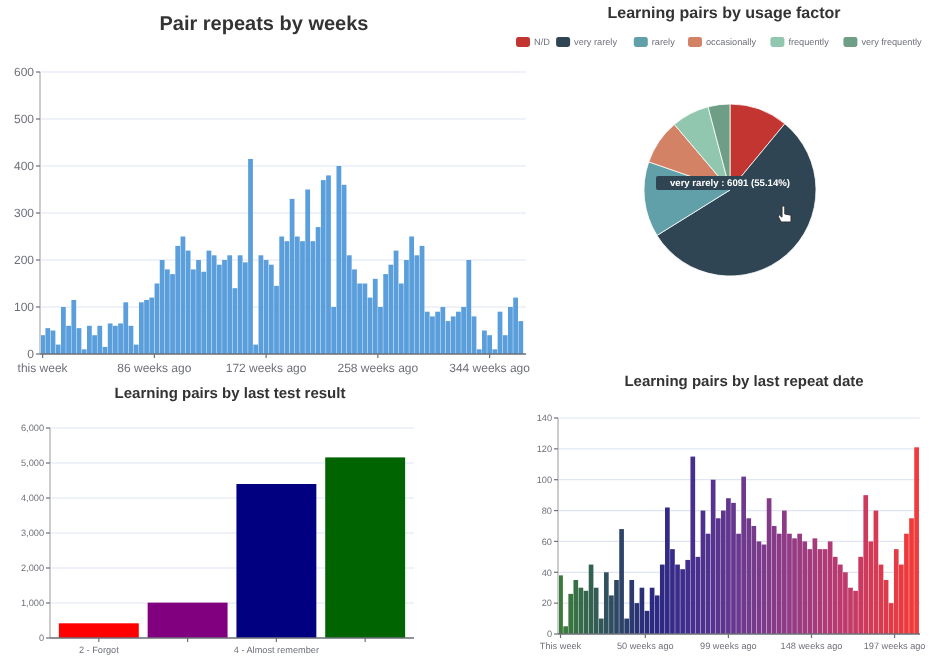  Describe the element at coordinates (724, 13) in the screenshot. I see `chart-title: Learning pairs by usage factor` at that location.